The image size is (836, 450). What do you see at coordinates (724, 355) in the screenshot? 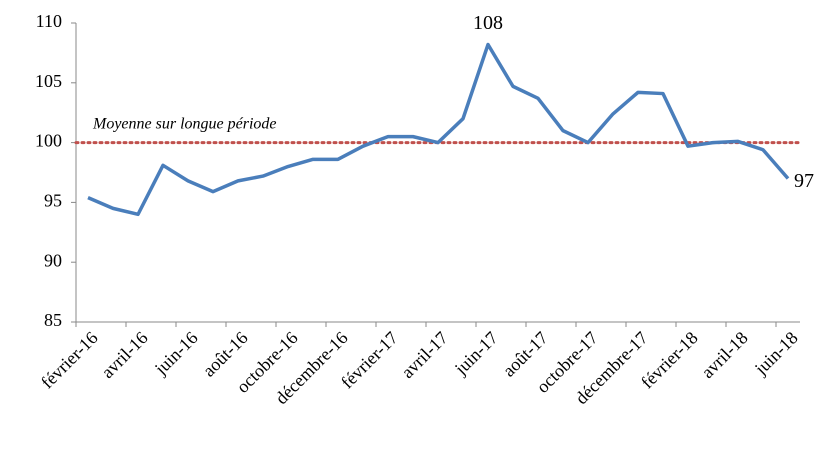
I see `x-tick-label: avril-18` at bounding box center [724, 355].